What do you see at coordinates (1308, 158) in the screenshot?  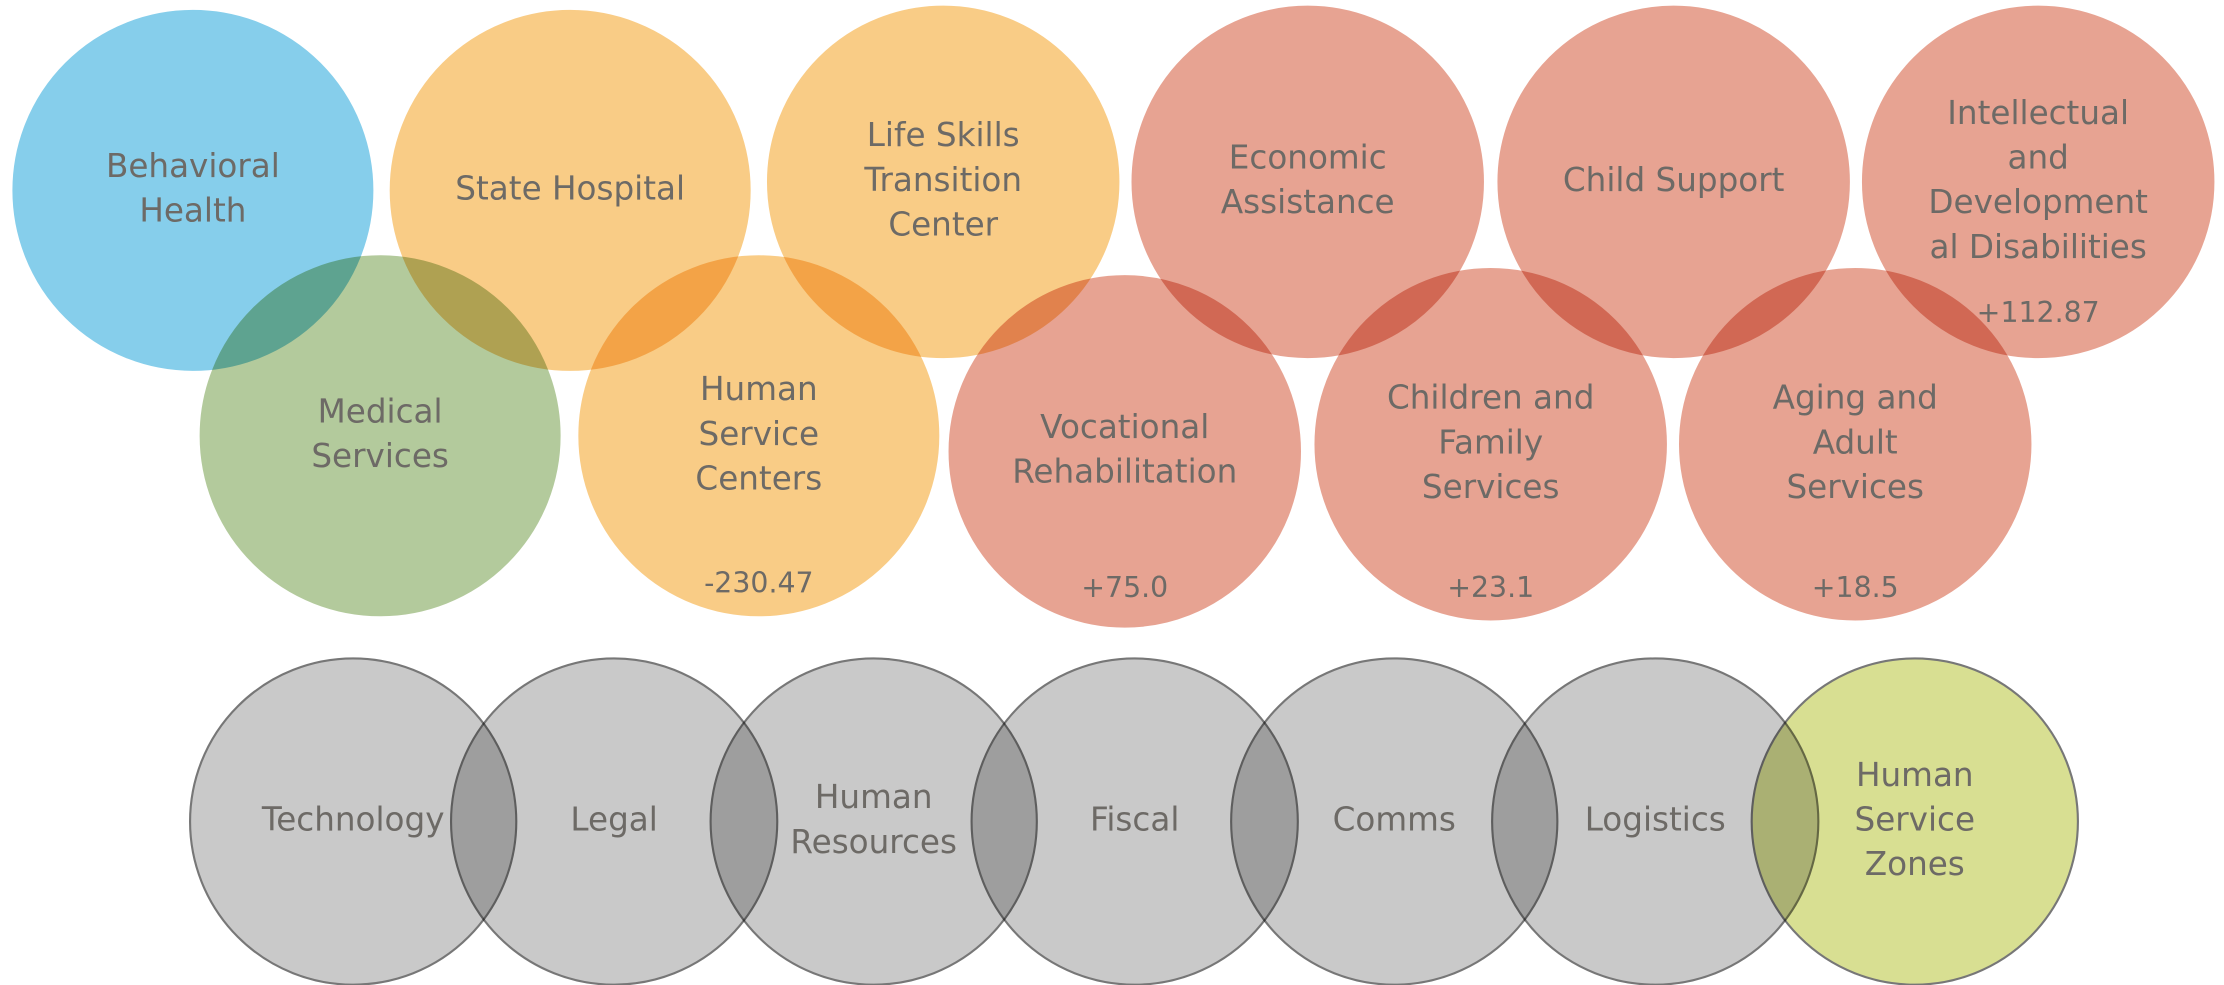 I see `node-label: Economic` at bounding box center [1308, 158].